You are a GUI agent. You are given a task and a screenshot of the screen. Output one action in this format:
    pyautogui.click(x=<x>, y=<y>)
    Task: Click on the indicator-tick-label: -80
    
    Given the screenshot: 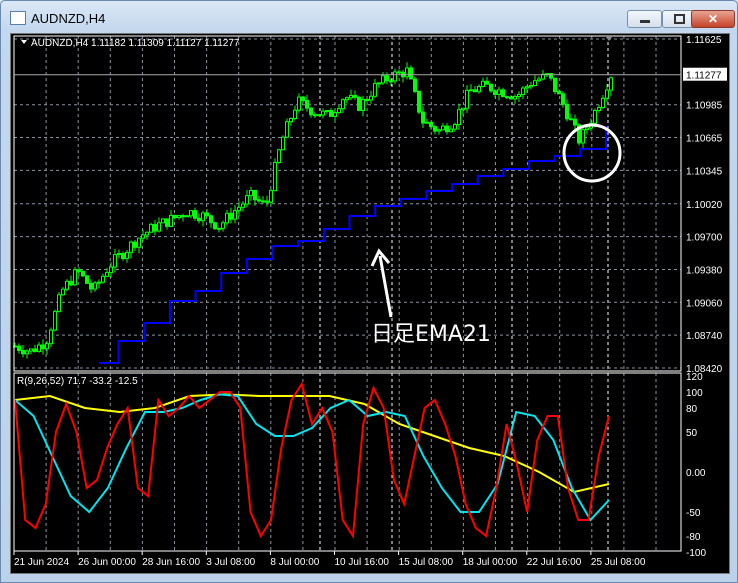 What is the action you would take?
    pyautogui.click(x=693, y=537)
    